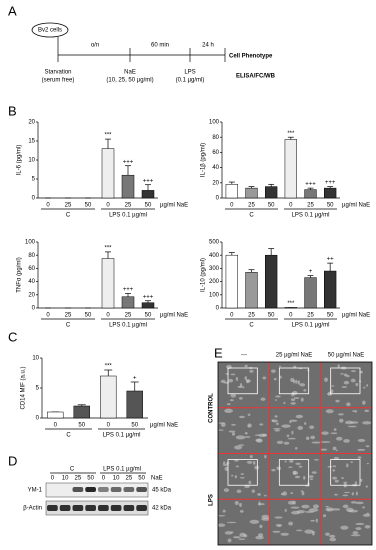 The width and height of the screenshot is (376, 550). Describe the element at coordinates (108, 248) in the screenshot. I see `annotation: ***` at that location.